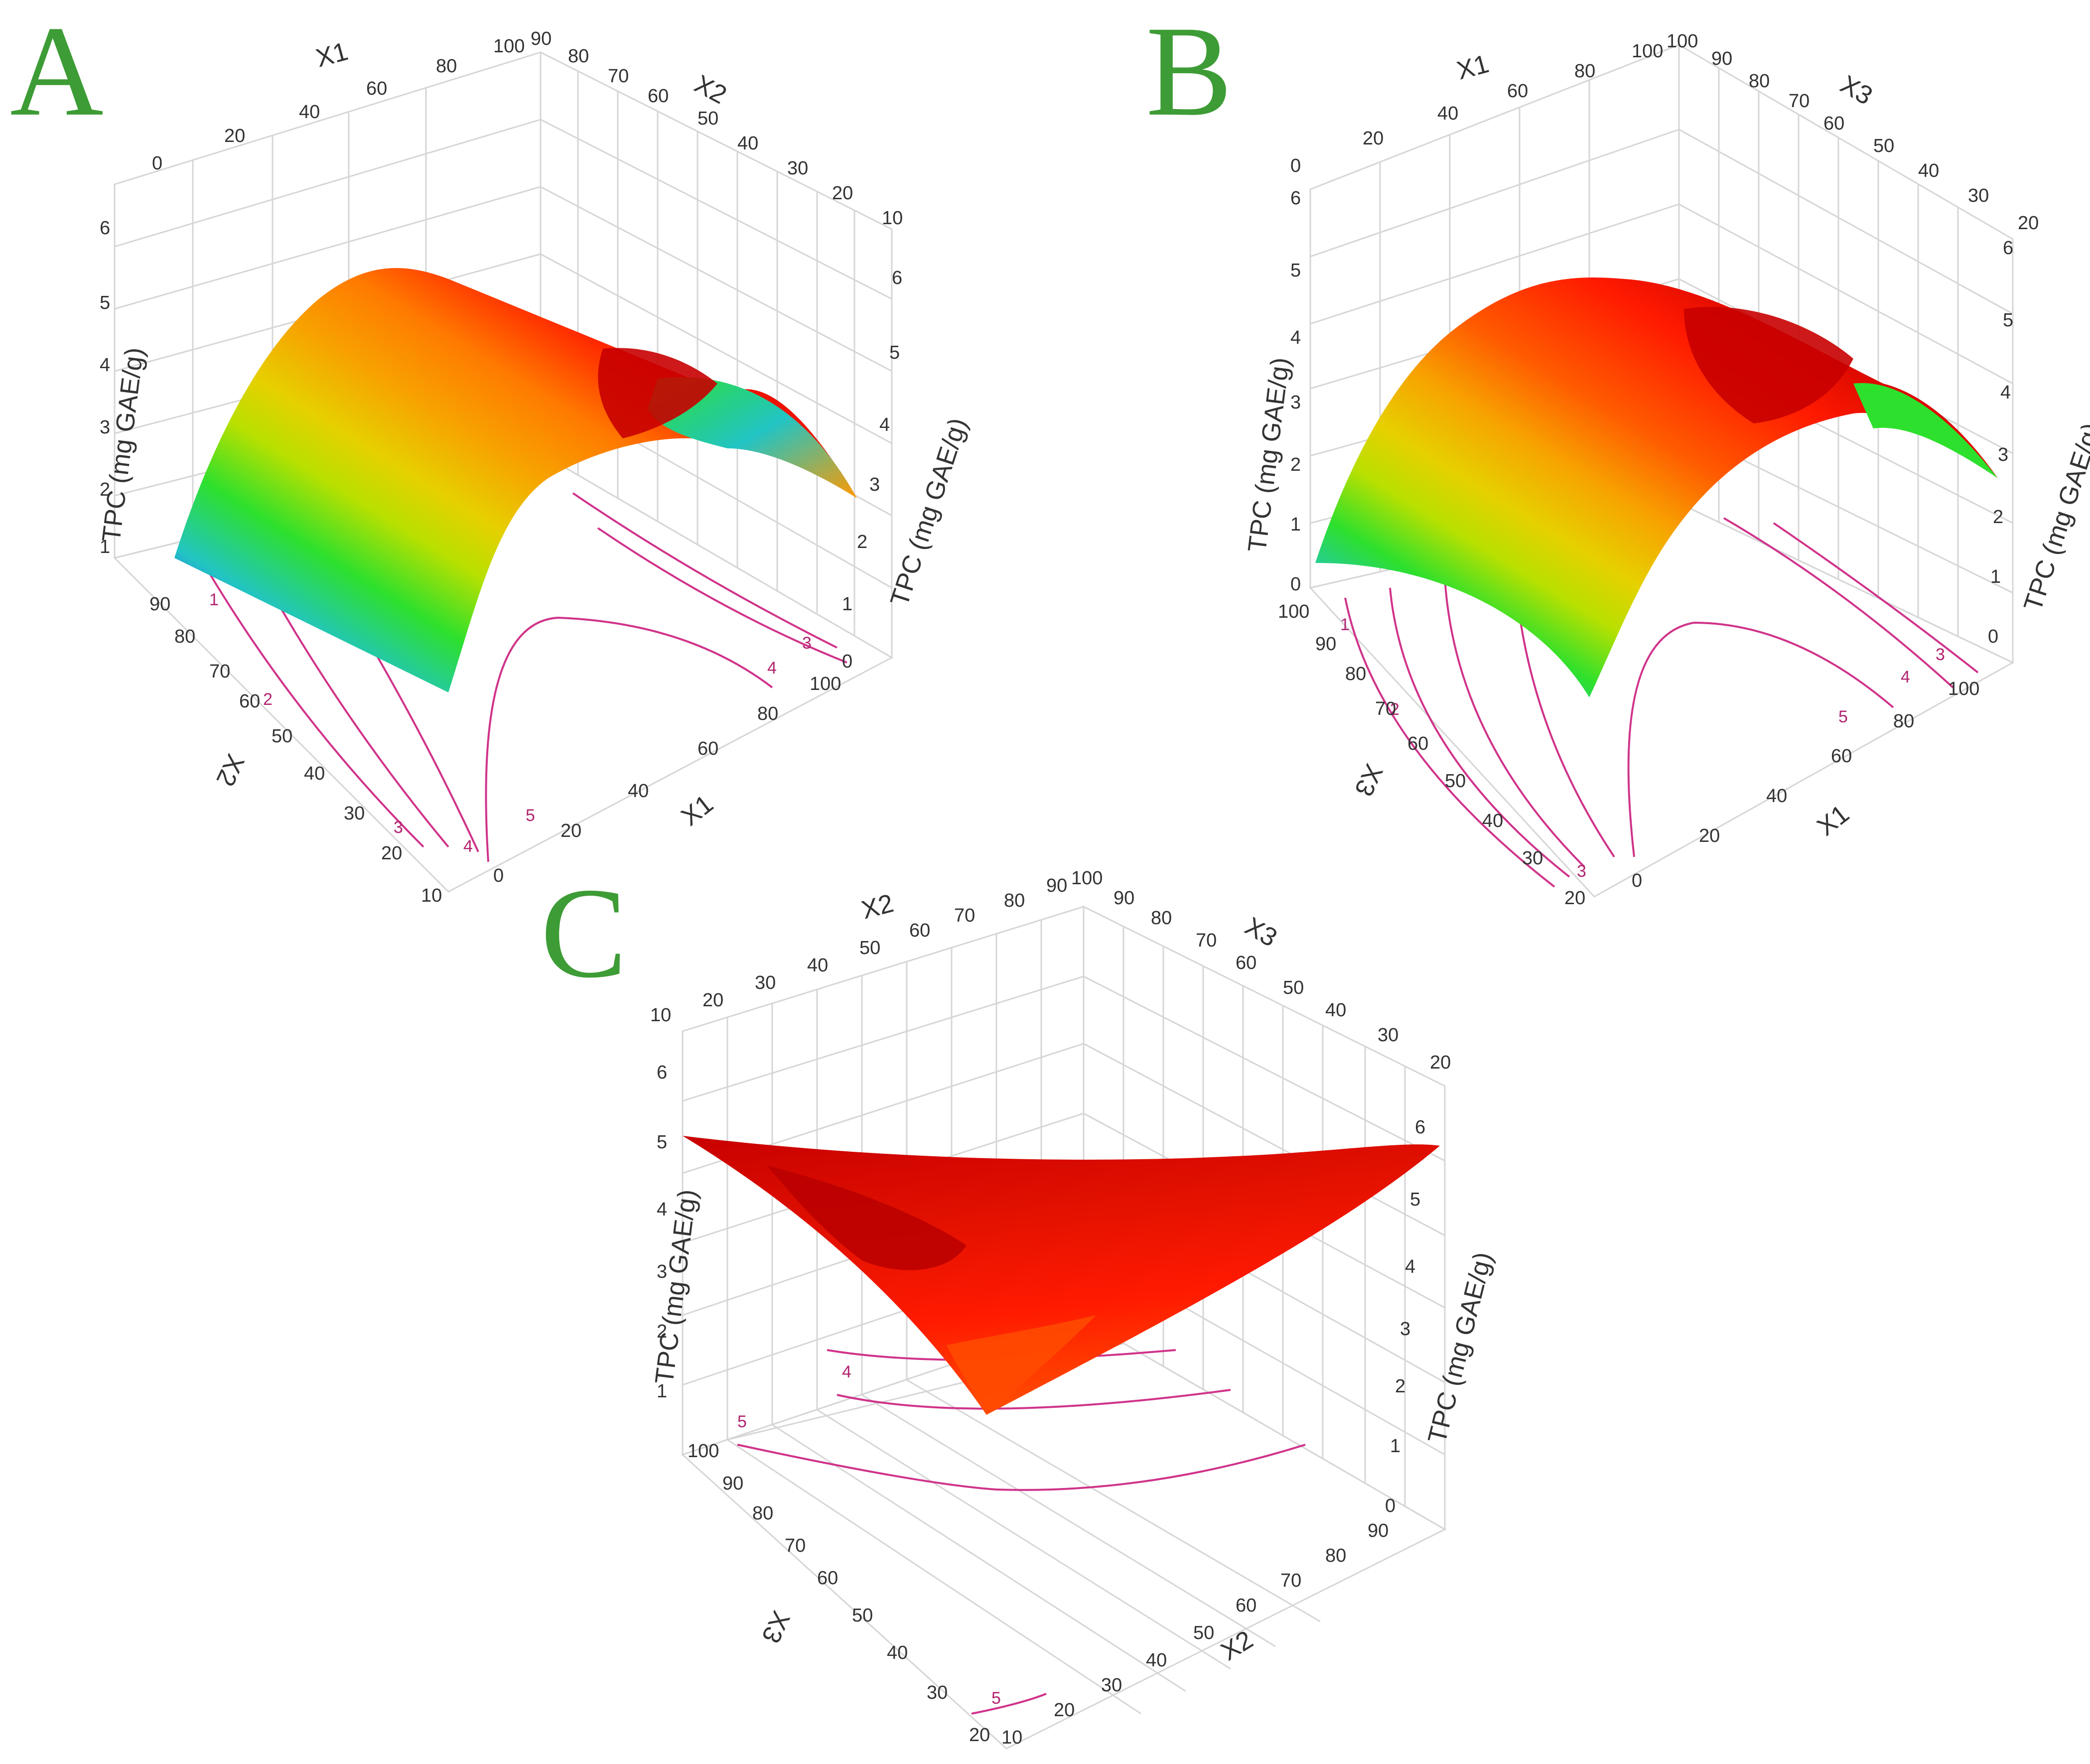 The height and width of the screenshot is (1764, 2090). What do you see at coordinates (877, 907) in the screenshot?
I see `panel-c-top-x-title: X2` at bounding box center [877, 907].